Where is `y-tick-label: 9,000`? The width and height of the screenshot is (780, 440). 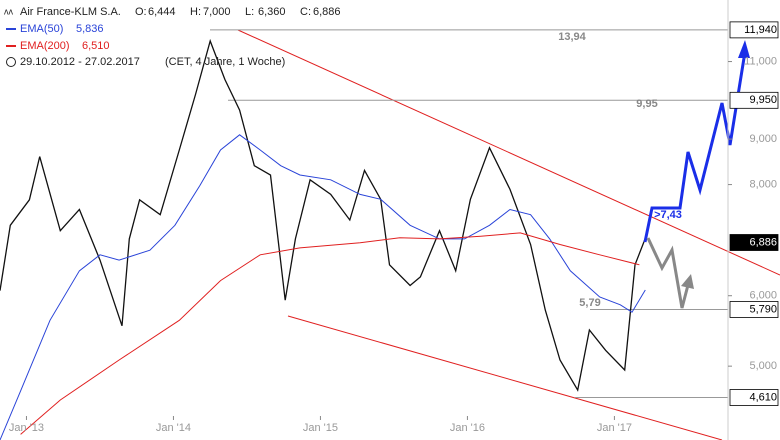
y-tick-label: 9,000 is located at coordinates (763, 139).